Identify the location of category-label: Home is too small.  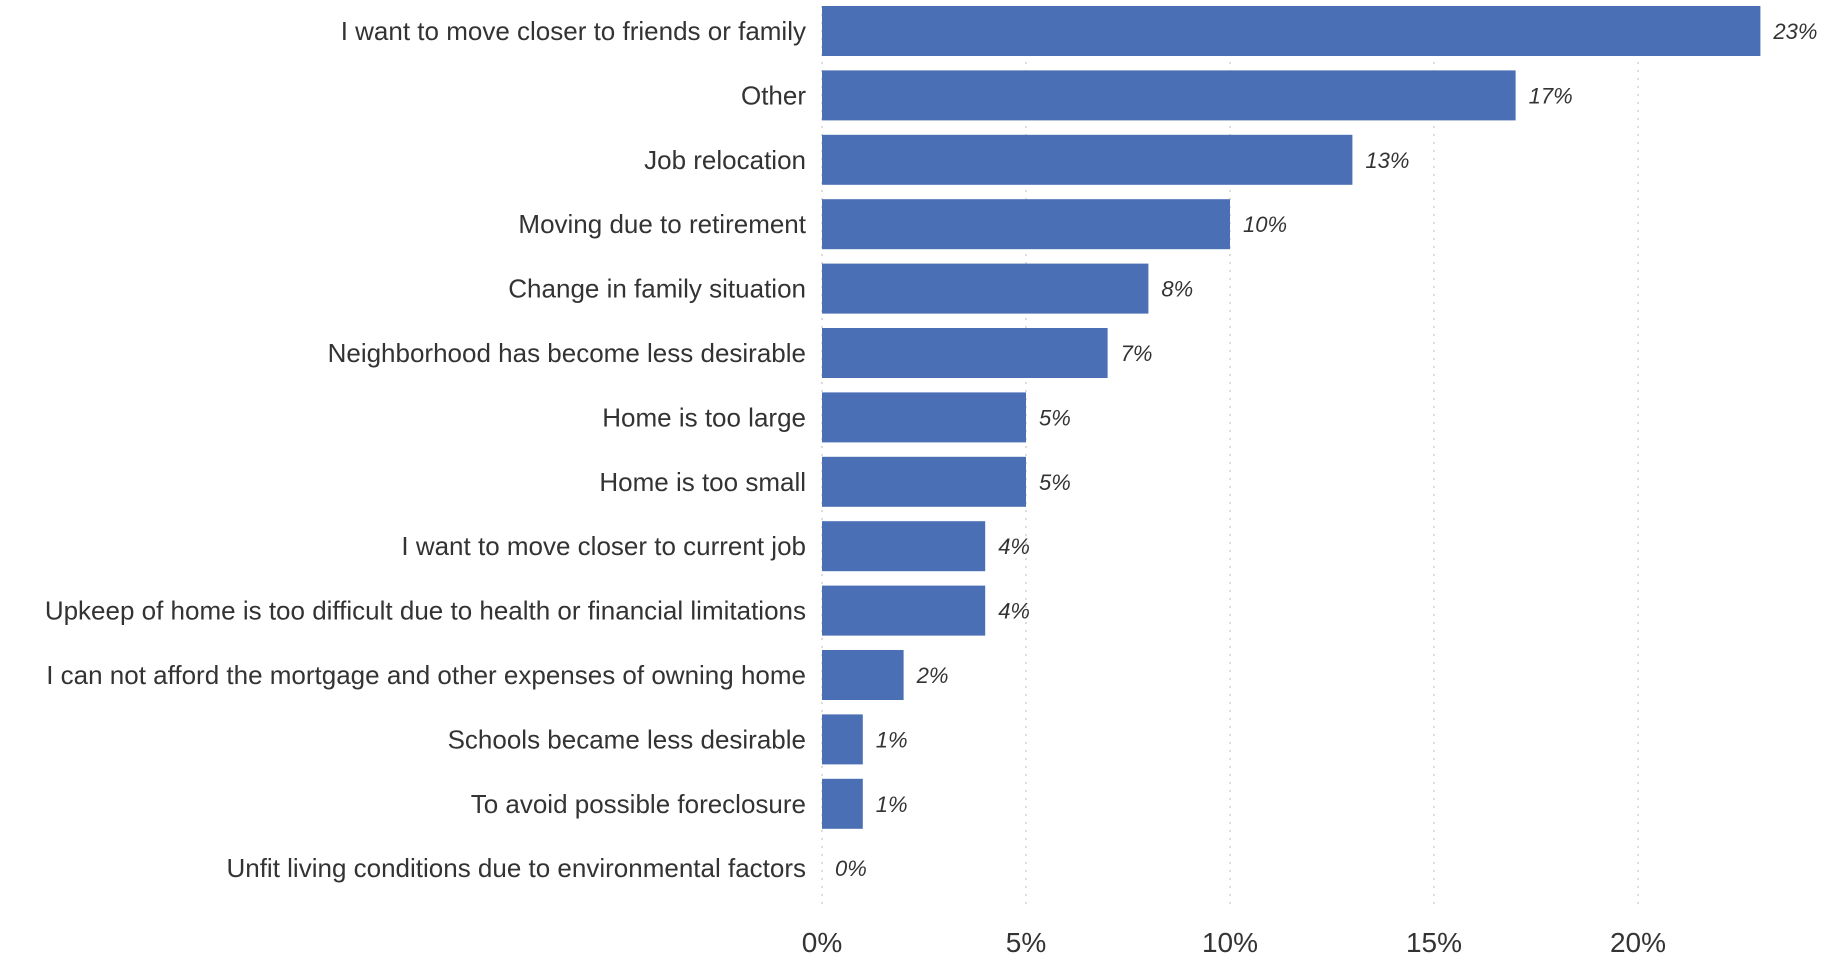
(702, 482).